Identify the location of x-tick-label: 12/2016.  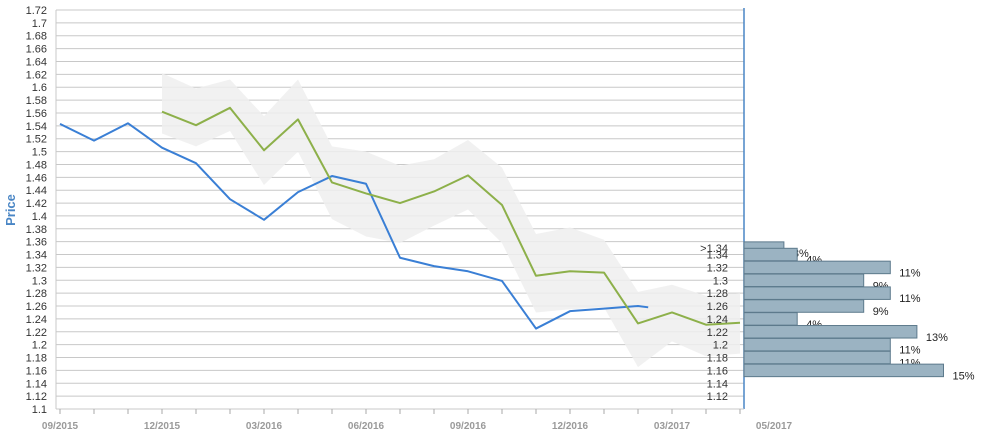
(570, 426).